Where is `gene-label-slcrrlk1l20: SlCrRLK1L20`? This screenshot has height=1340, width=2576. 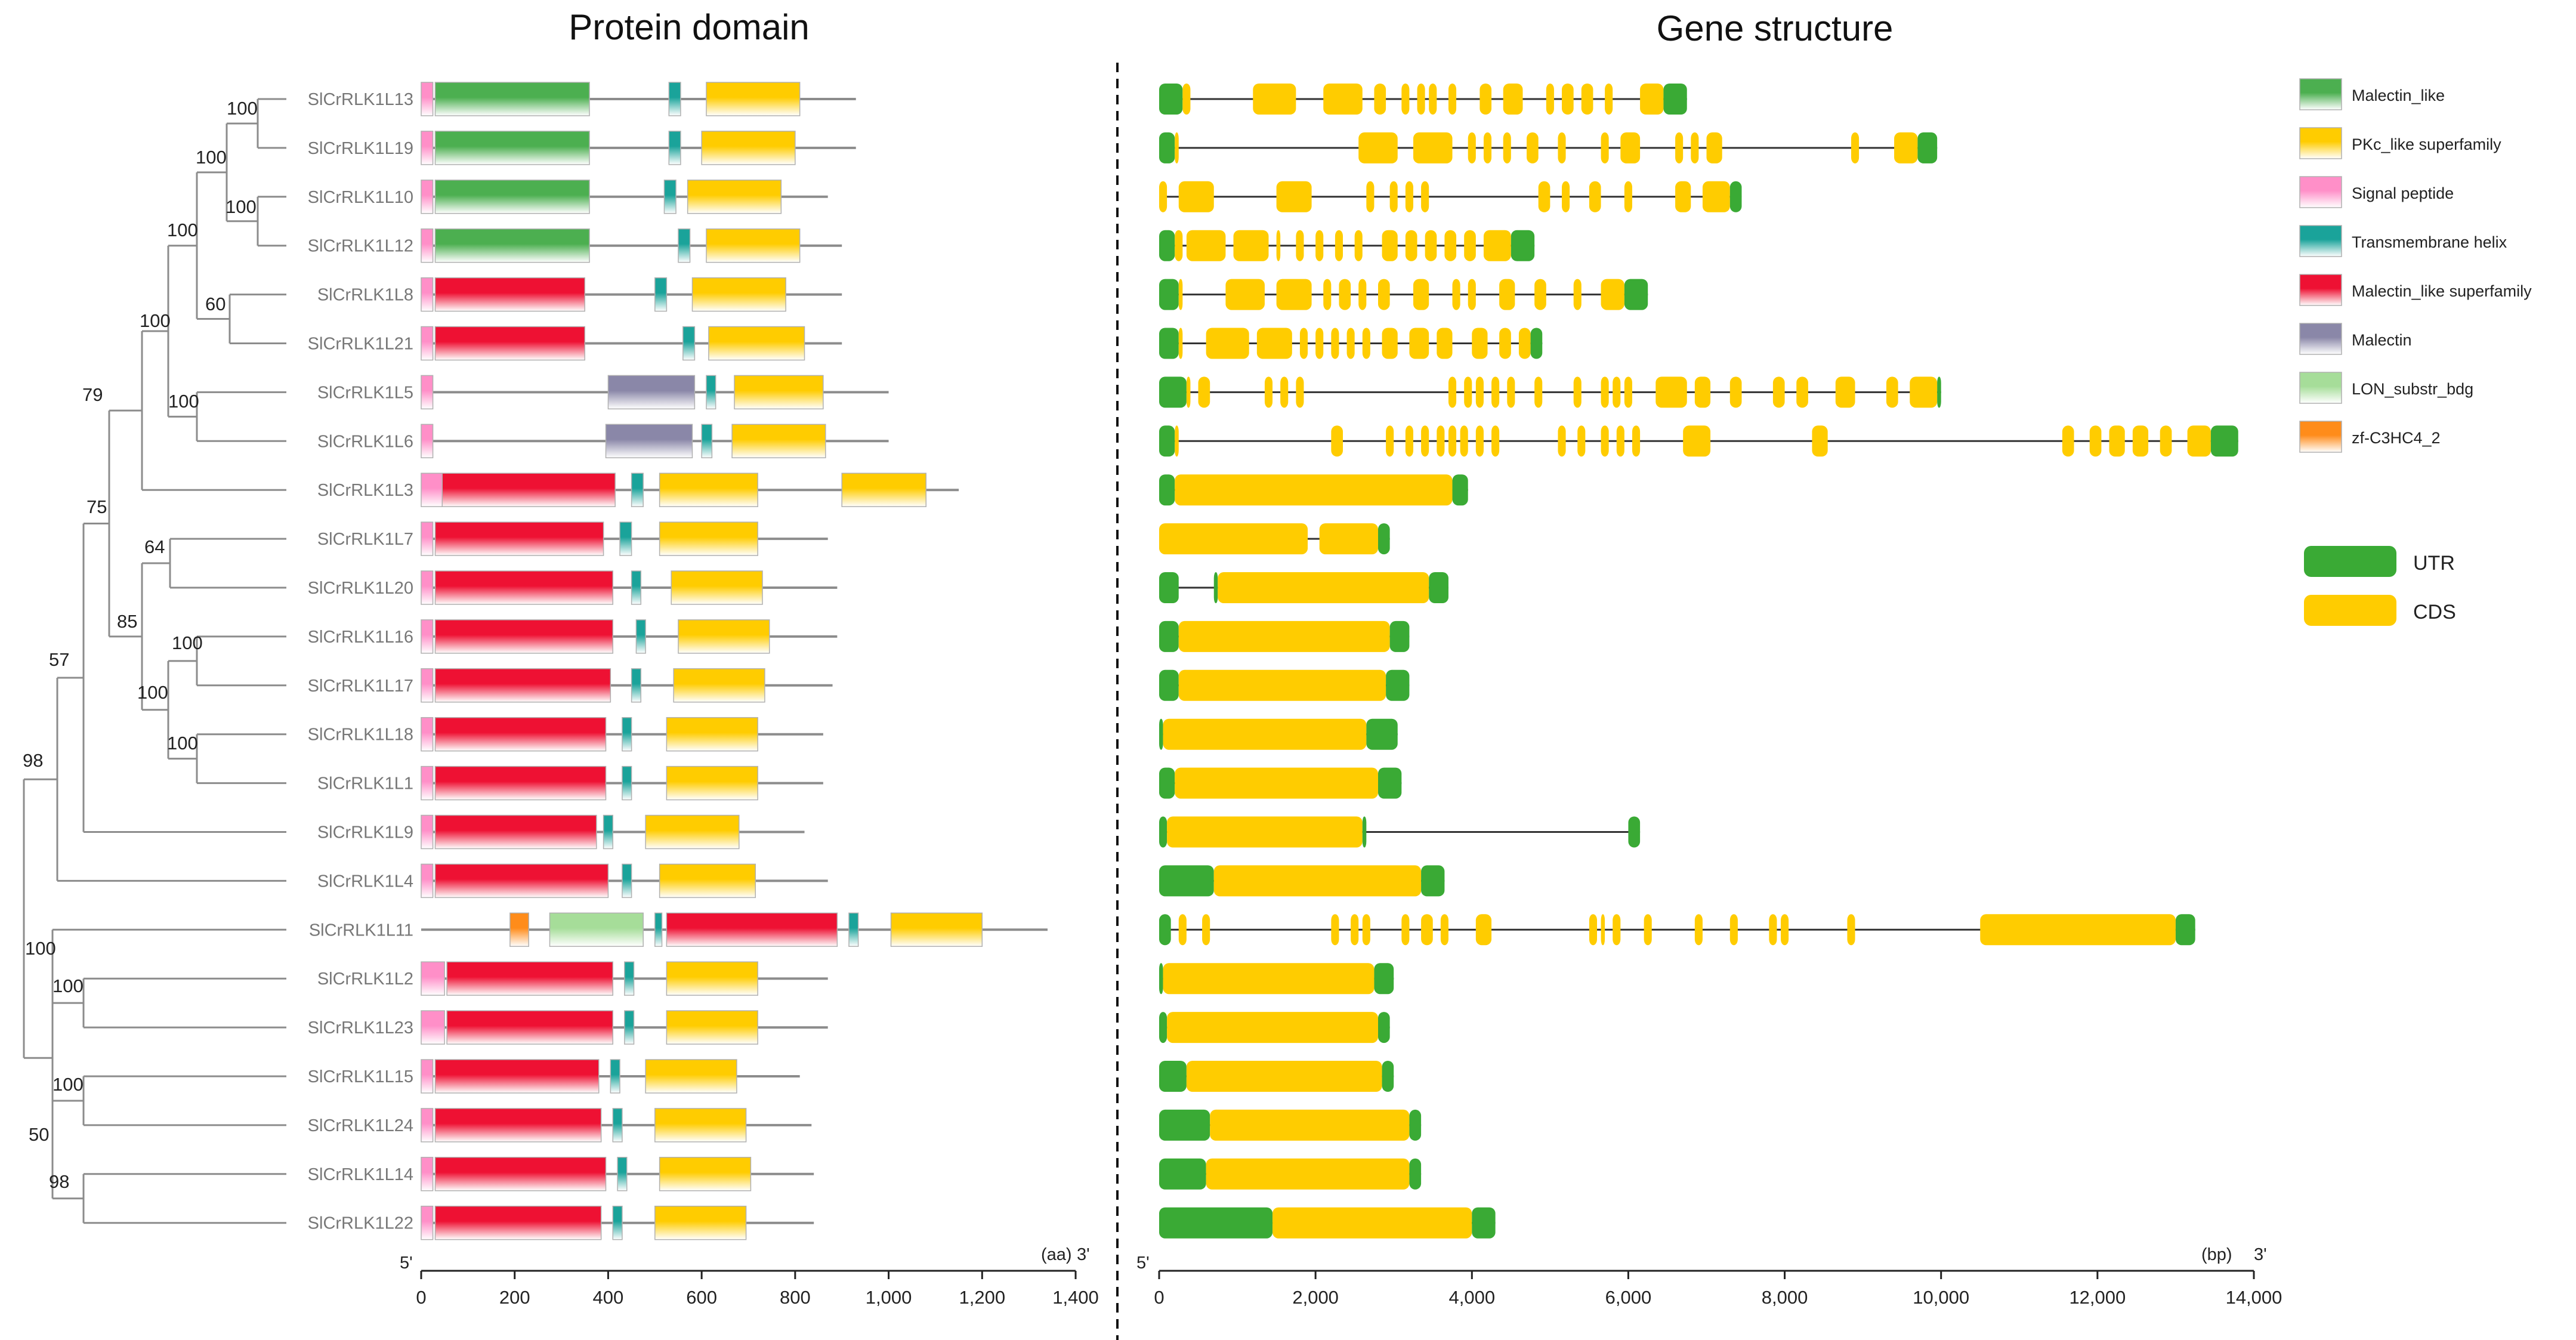
gene-label-slcrrlk1l20: SlCrRLK1L20 is located at coordinates (360, 588).